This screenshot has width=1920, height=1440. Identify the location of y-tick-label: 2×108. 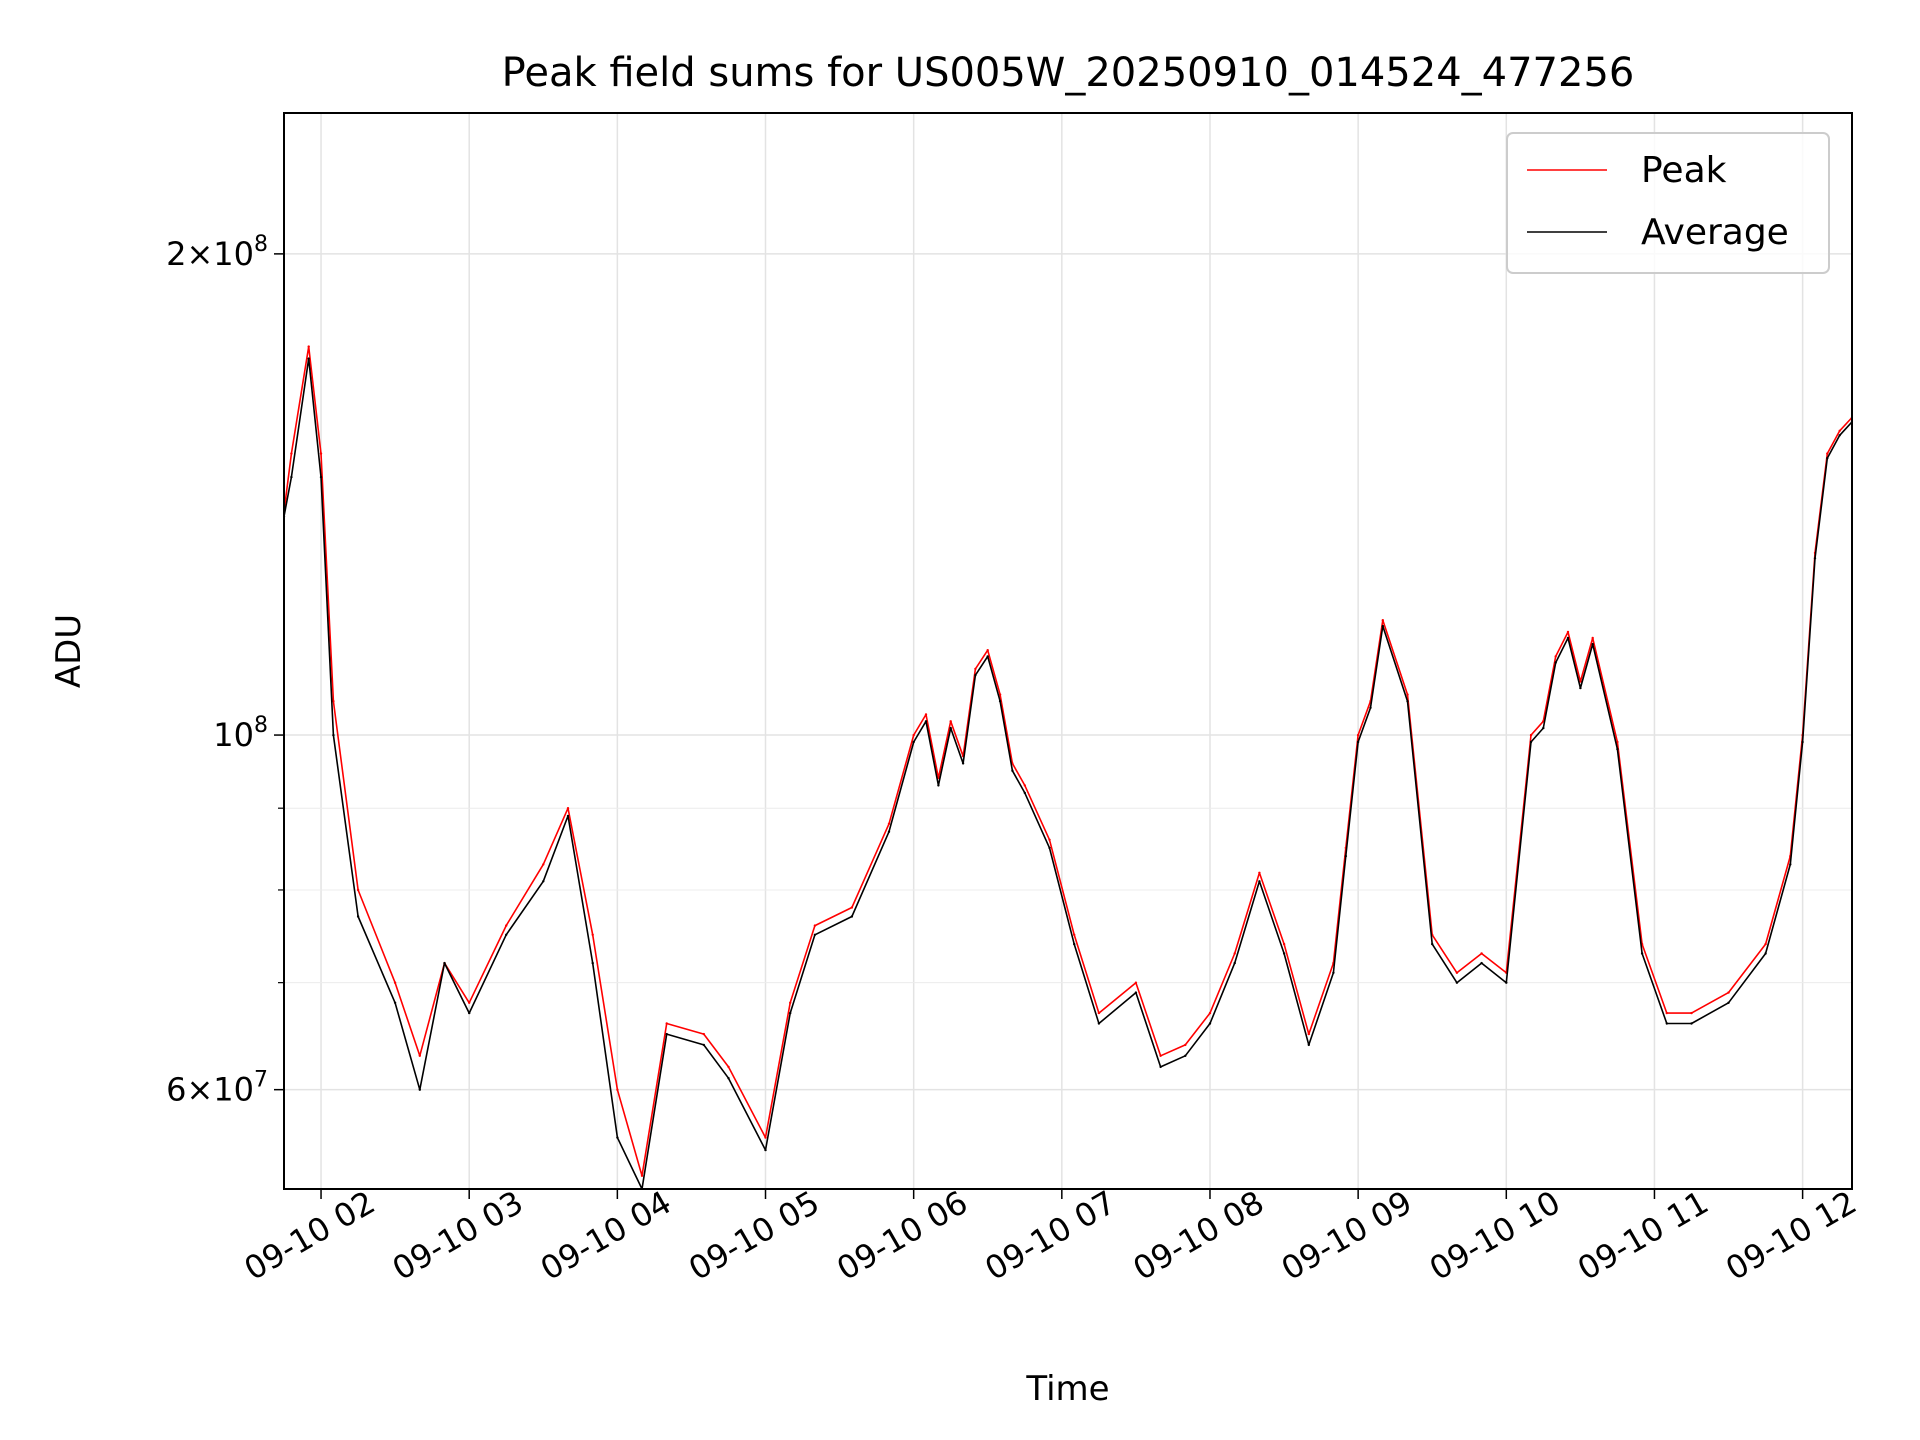
(217, 252).